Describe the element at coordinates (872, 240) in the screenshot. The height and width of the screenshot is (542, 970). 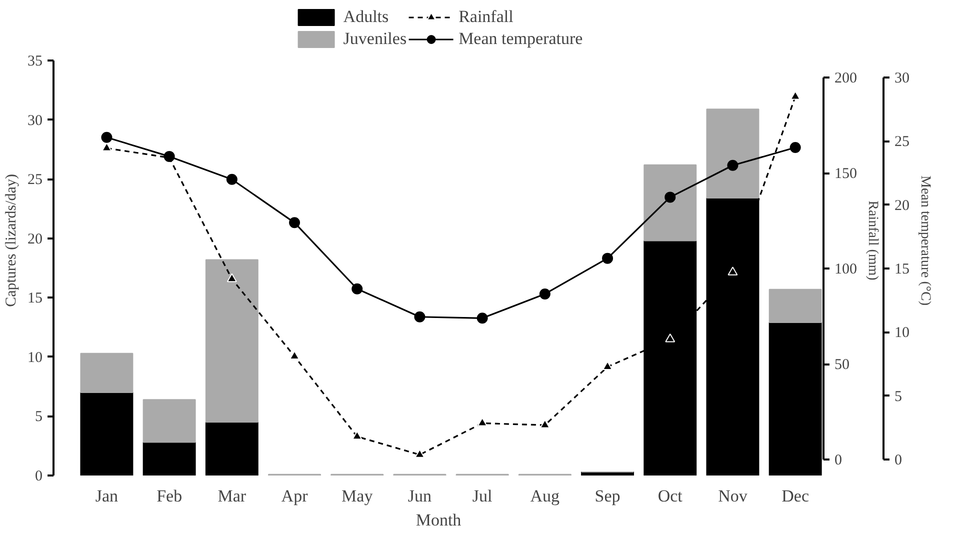
I see `y2-axis-title: Rainfall (mm)` at that location.